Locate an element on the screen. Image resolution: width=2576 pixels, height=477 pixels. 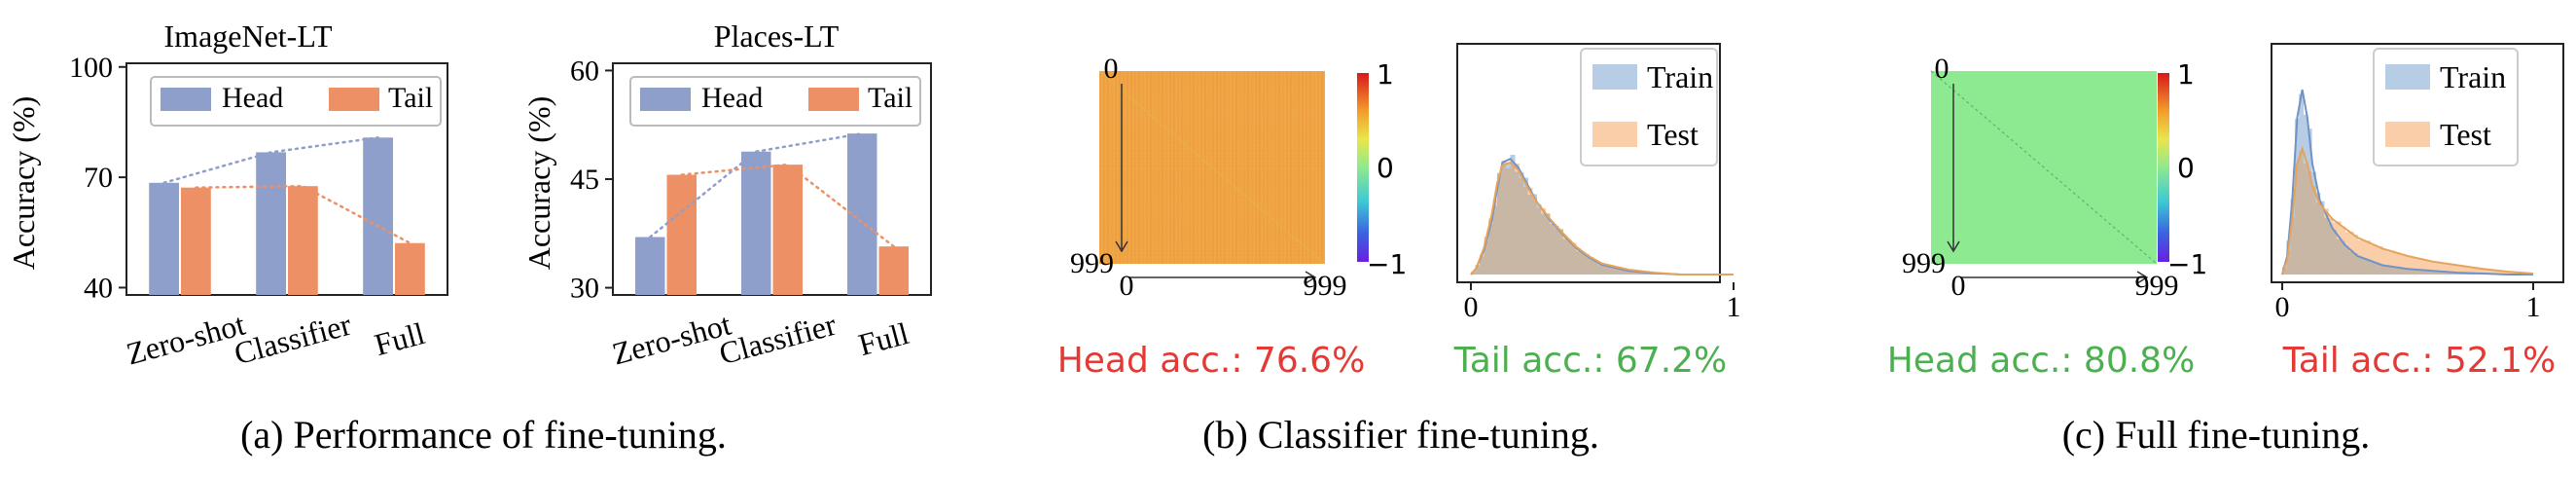
y-tick-label: 60 is located at coordinates (584, 71).